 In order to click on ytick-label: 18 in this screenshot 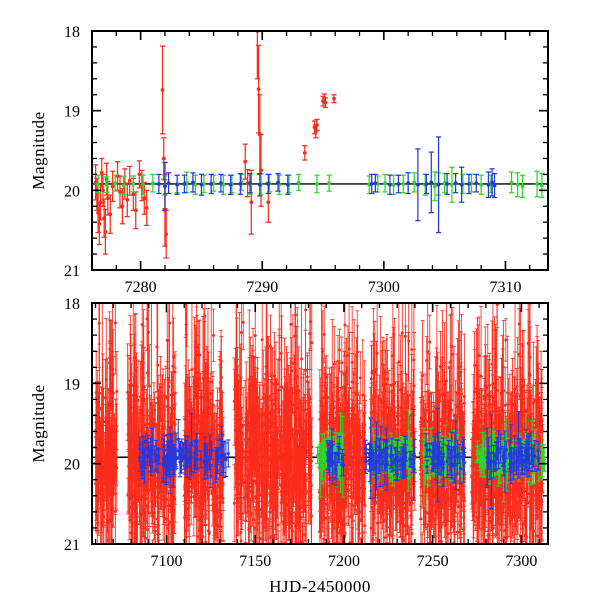, I will do `click(72, 32)`.